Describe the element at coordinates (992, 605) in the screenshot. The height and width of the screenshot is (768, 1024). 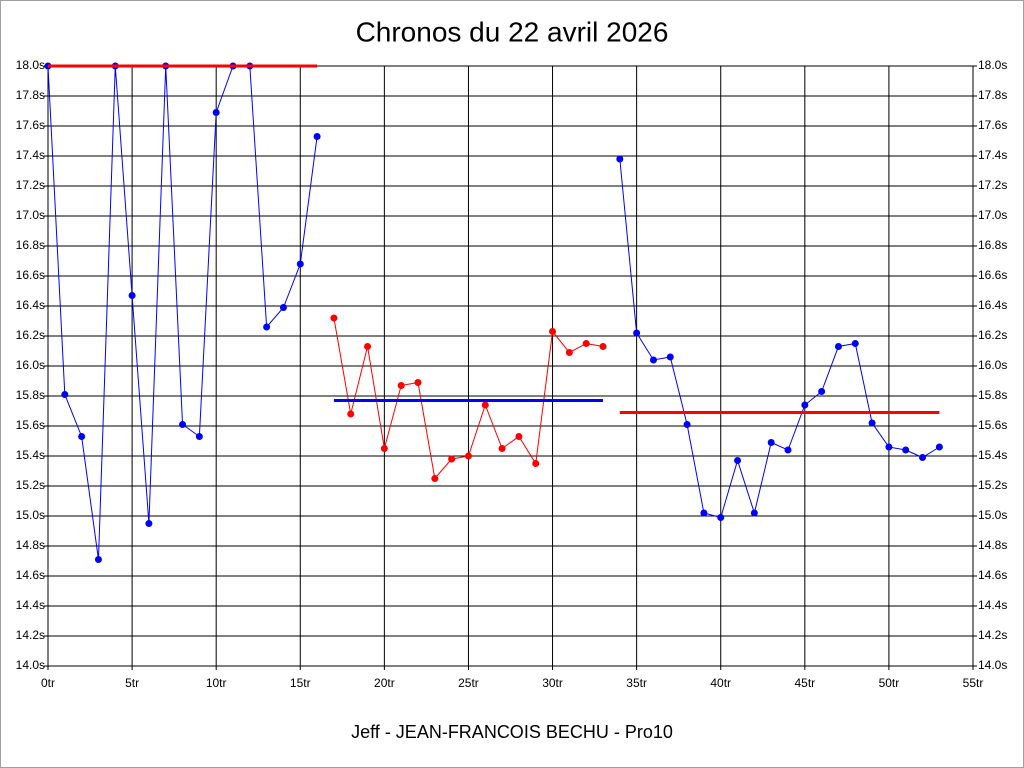
I see `y2-tick-label: 14.4s` at that location.